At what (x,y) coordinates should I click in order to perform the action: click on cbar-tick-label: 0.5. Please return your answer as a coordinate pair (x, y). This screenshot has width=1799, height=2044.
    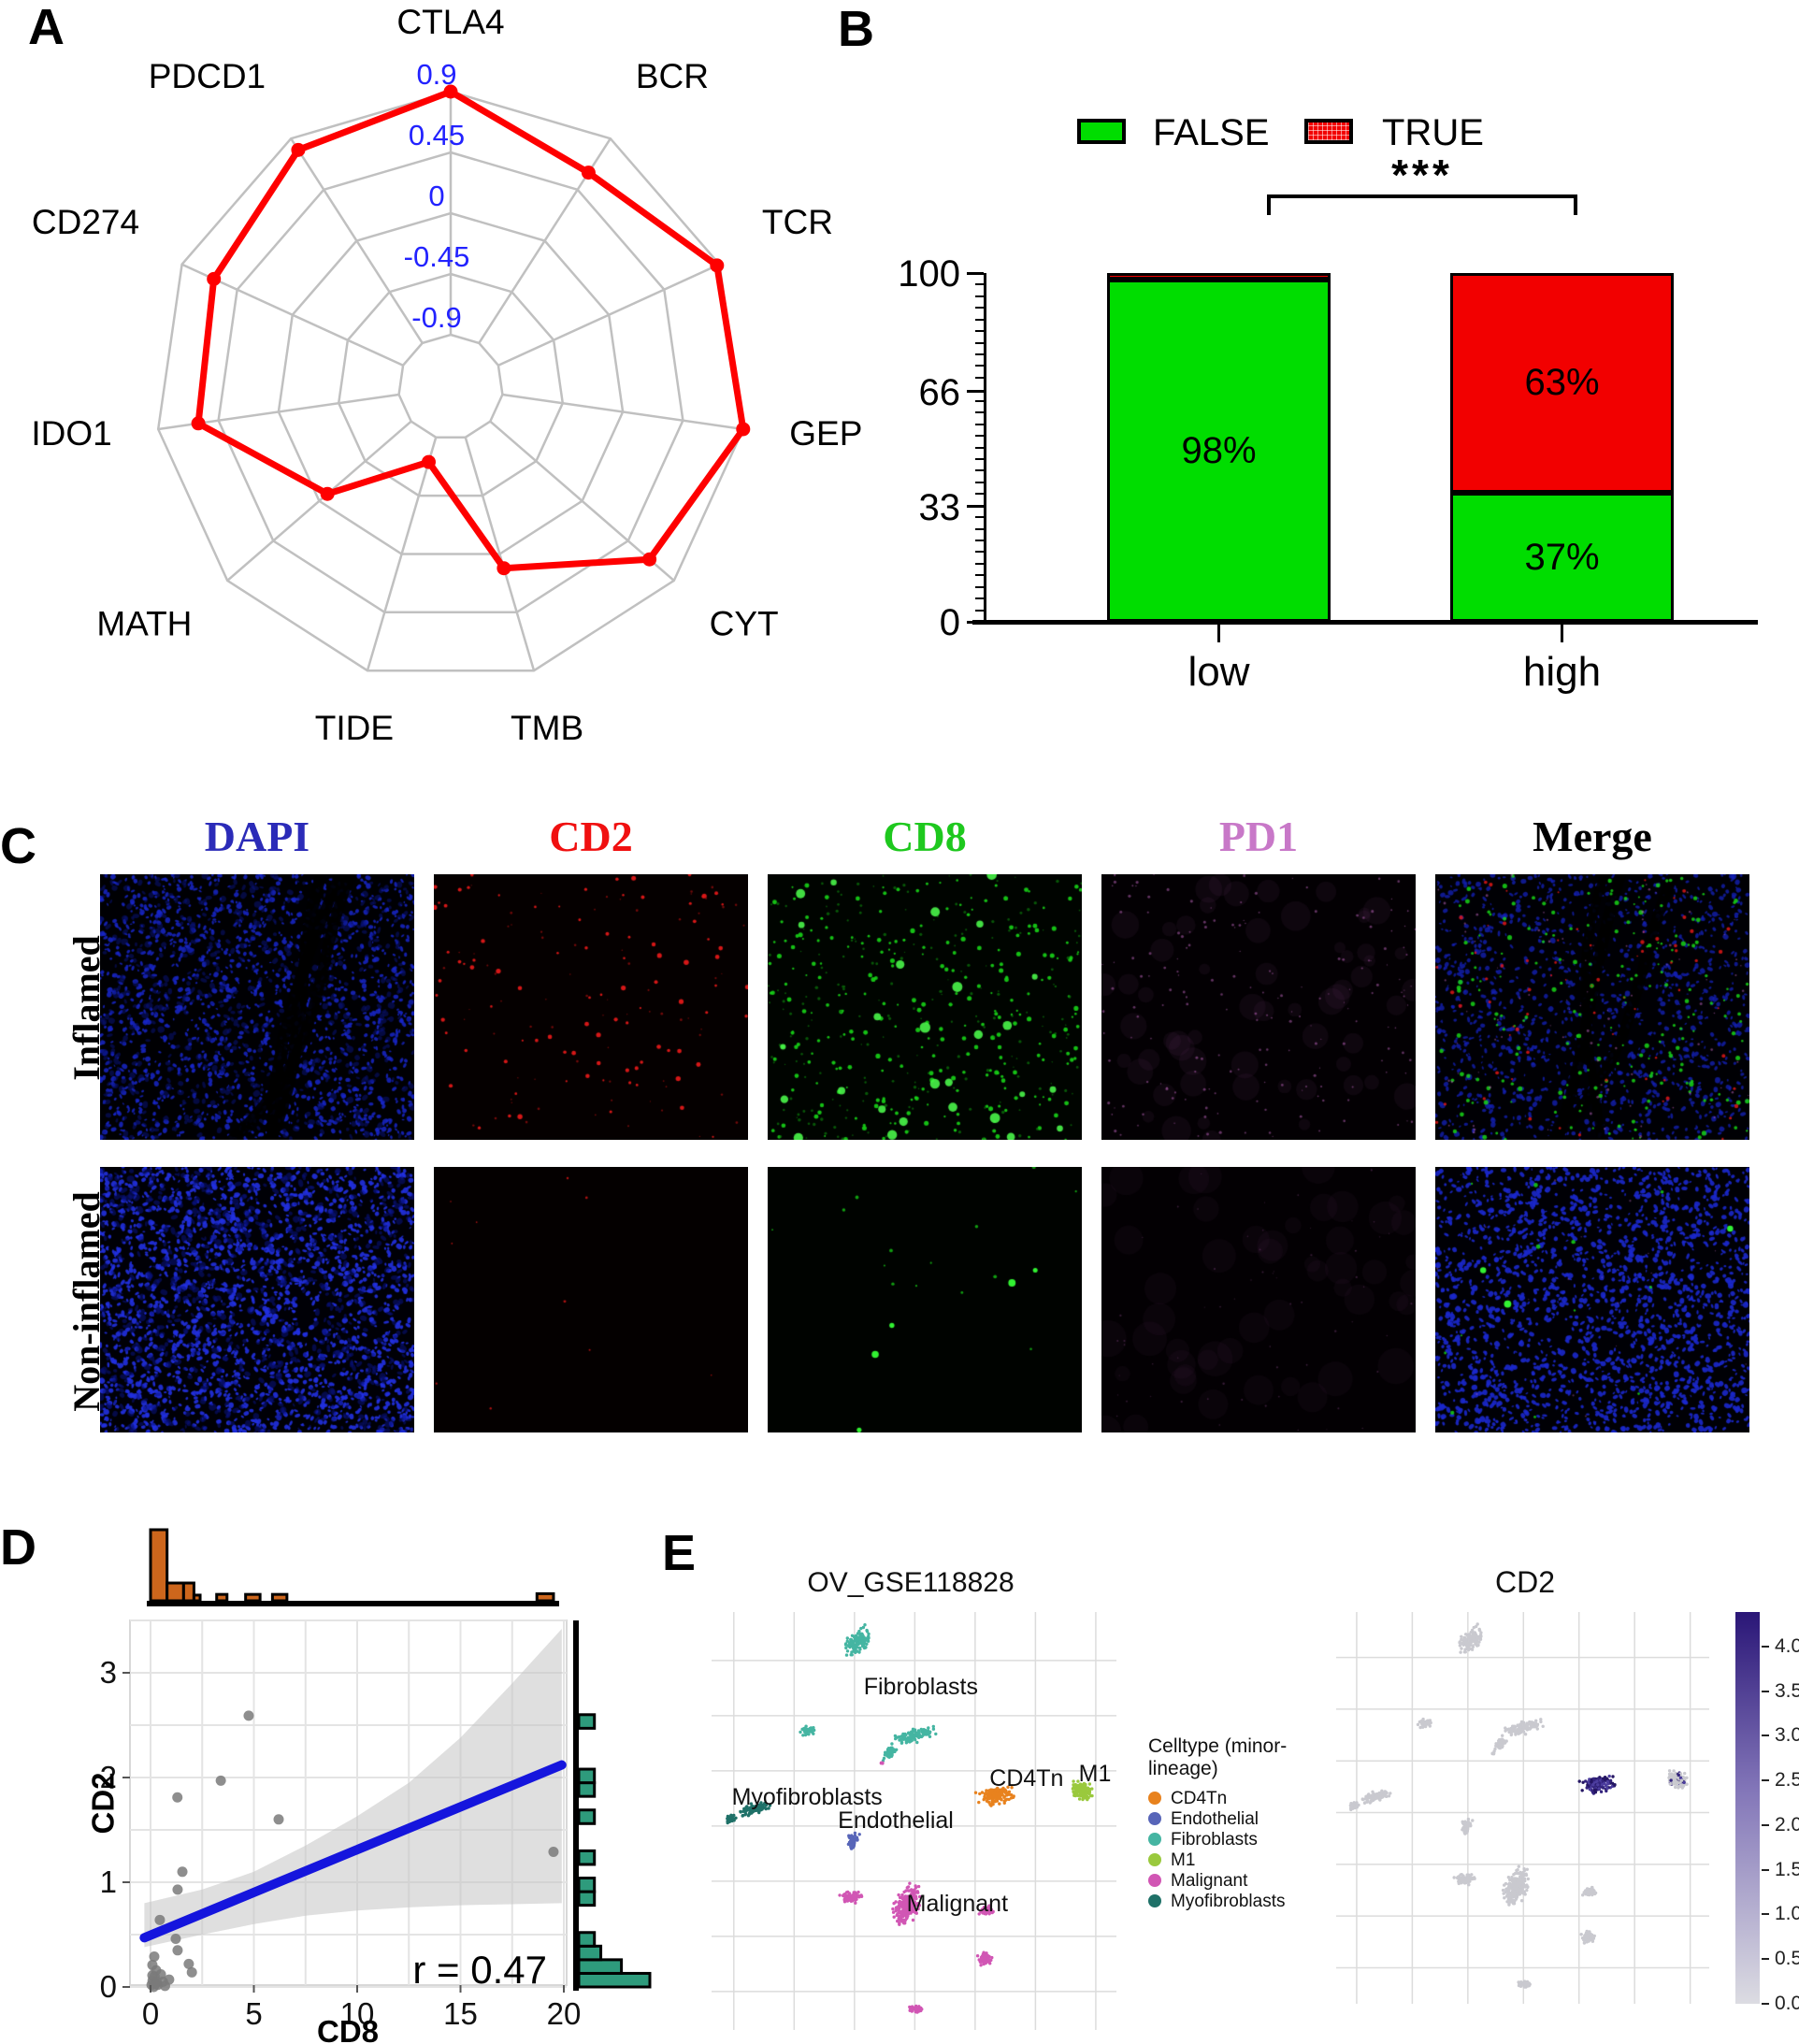
    Looking at the image, I should click on (1787, 1959).